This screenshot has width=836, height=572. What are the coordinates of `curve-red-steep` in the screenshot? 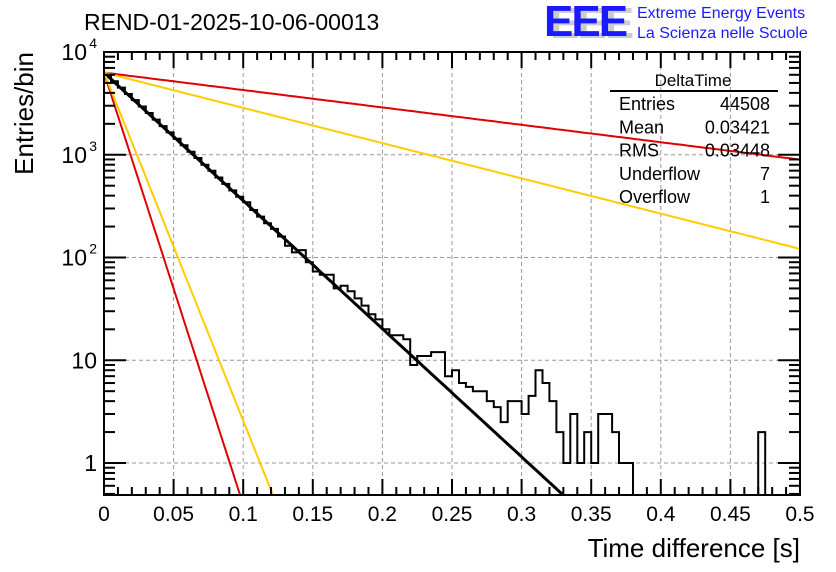 It's located at (173, 283).